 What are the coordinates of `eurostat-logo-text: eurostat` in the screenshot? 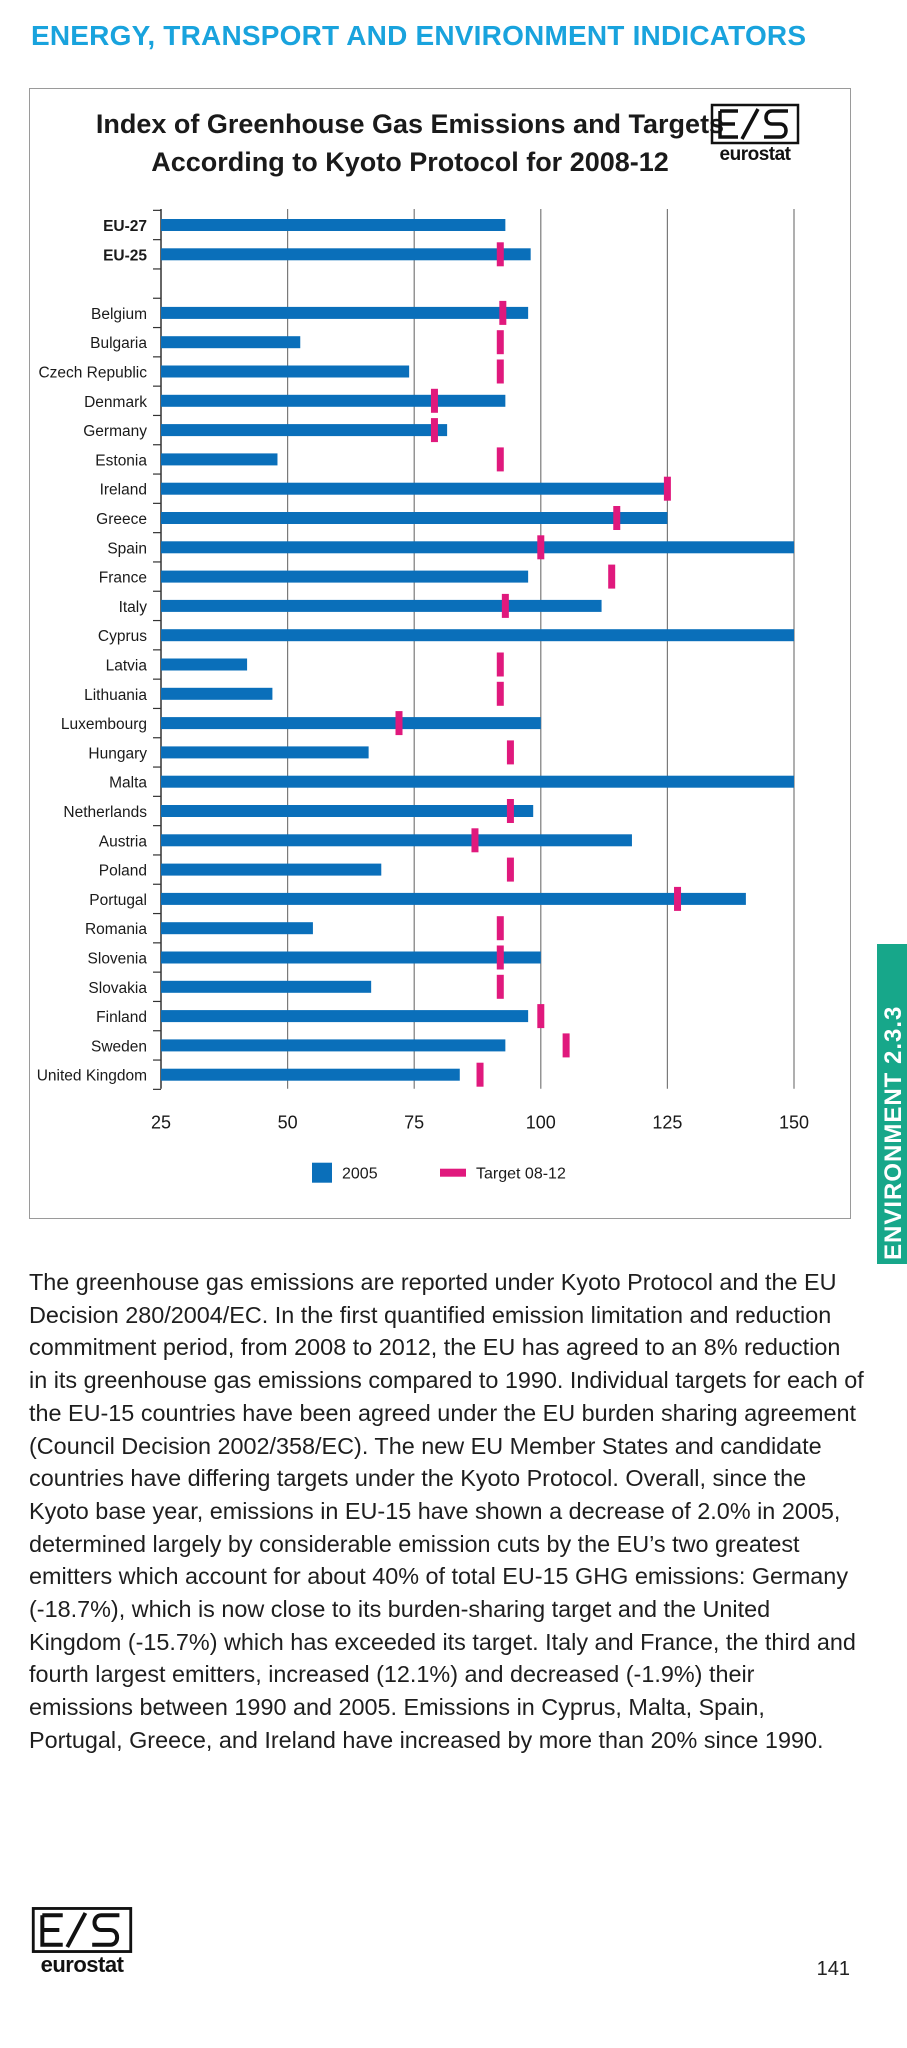 It's located at (755, 154).